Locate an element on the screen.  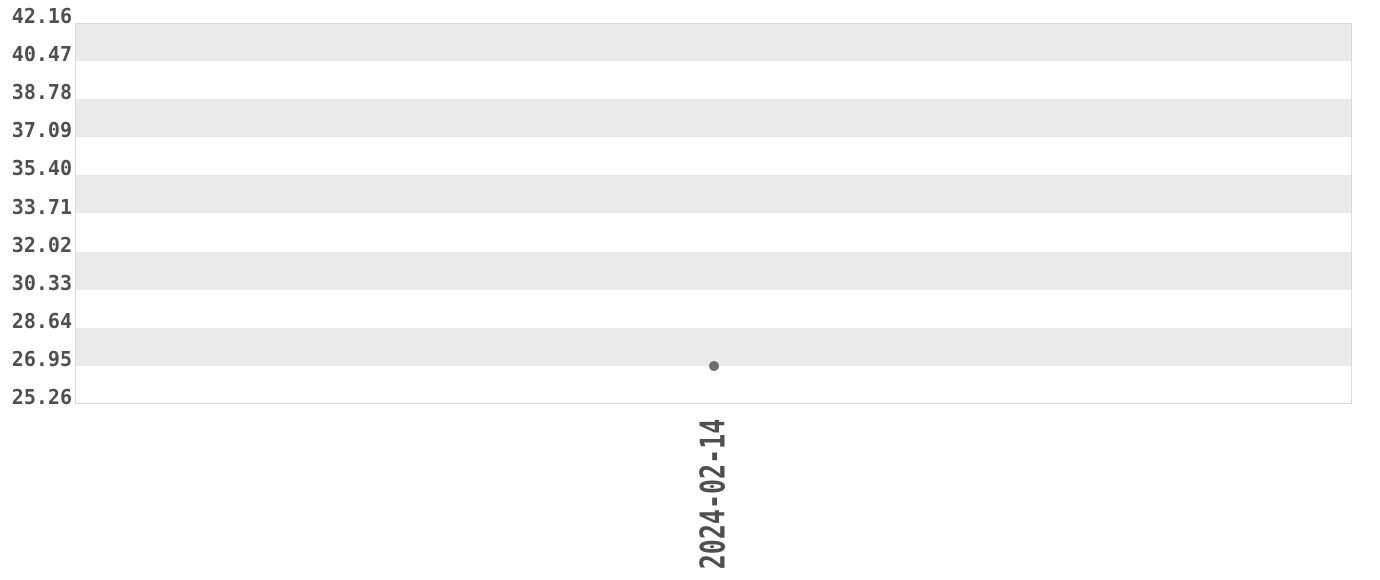
x-axis-tick-label: 2024-02-14 is located at coordinates (713, 494).